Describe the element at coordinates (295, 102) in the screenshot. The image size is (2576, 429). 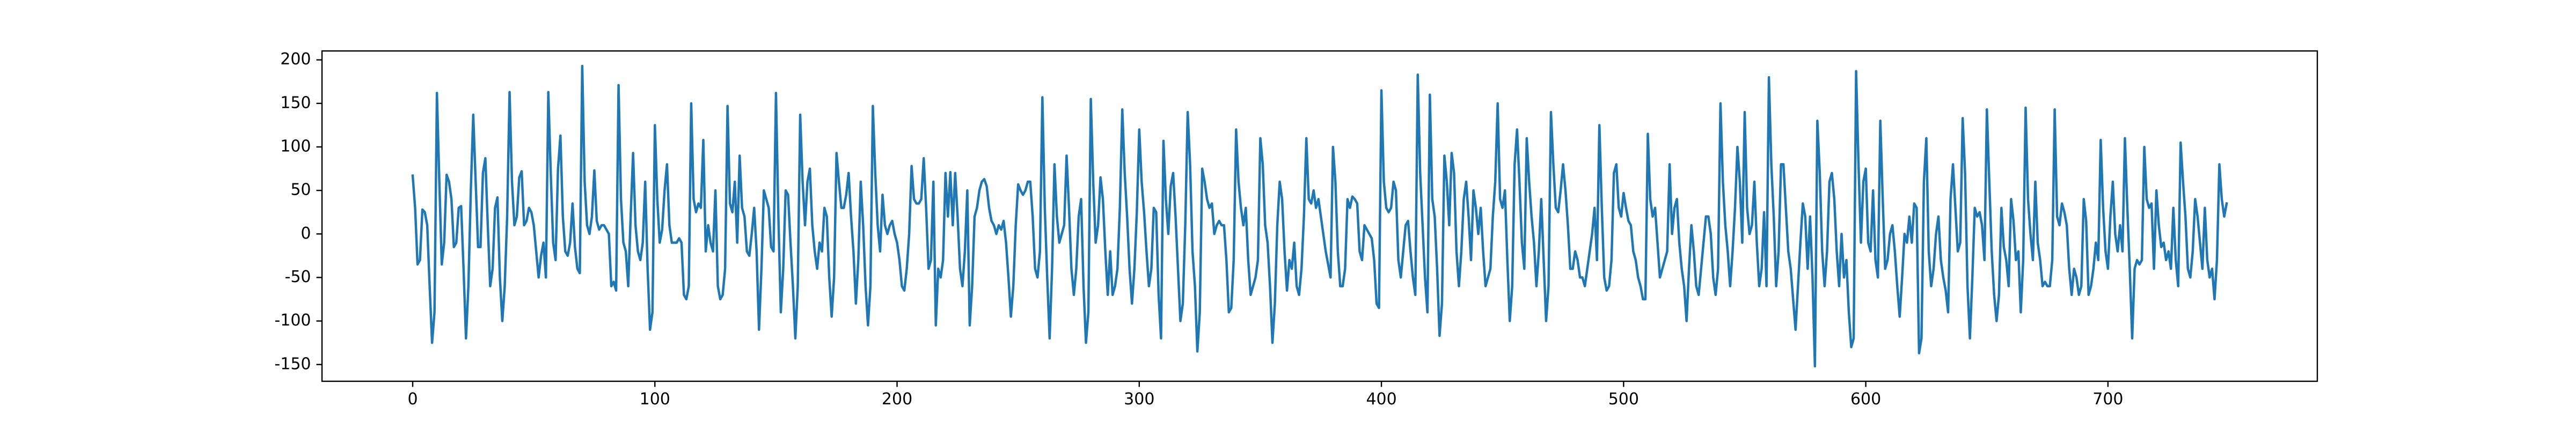
I see `y-tick-label: 150` at that location.